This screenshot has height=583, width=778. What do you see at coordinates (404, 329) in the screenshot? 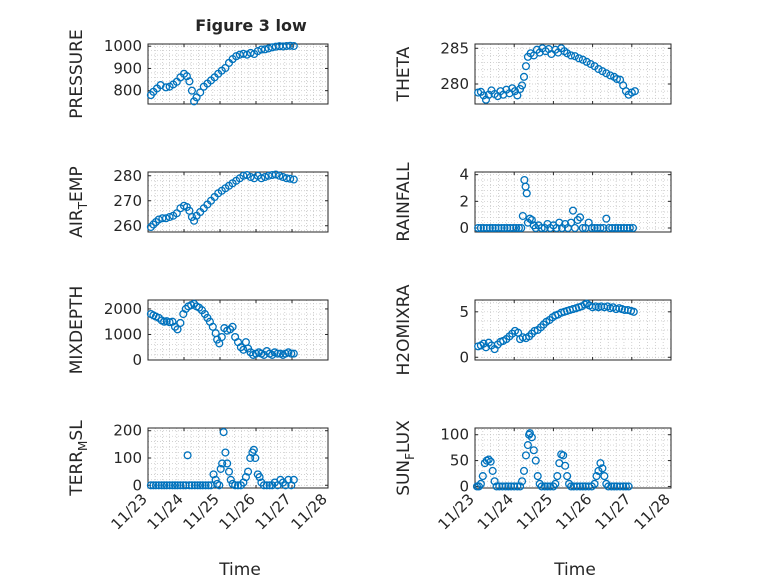
I see `y-axis-label: H2OMIXRA` at bounding box center [404, 329].